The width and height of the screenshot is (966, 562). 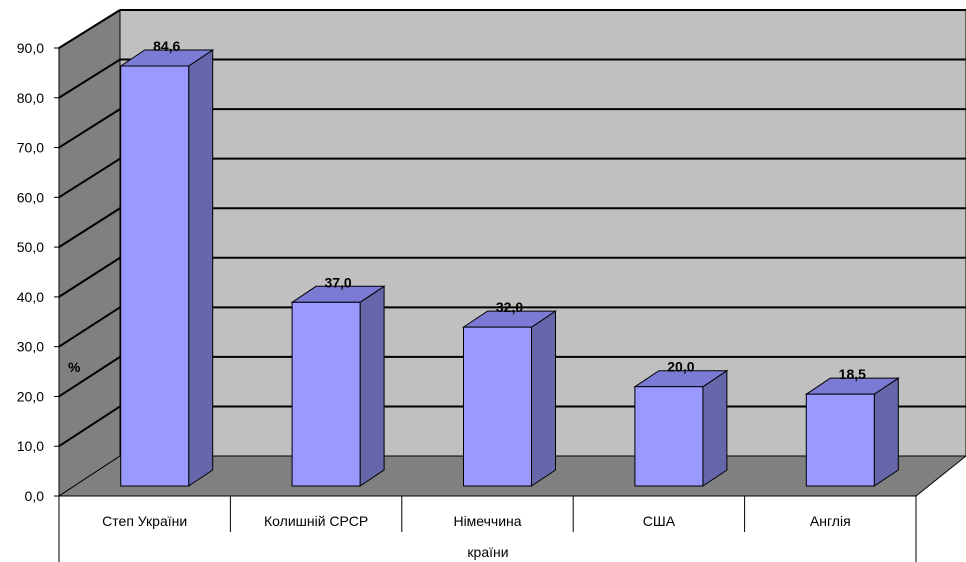 I want to click on y-tick-label: 60,0, so click(x=30, y=197).